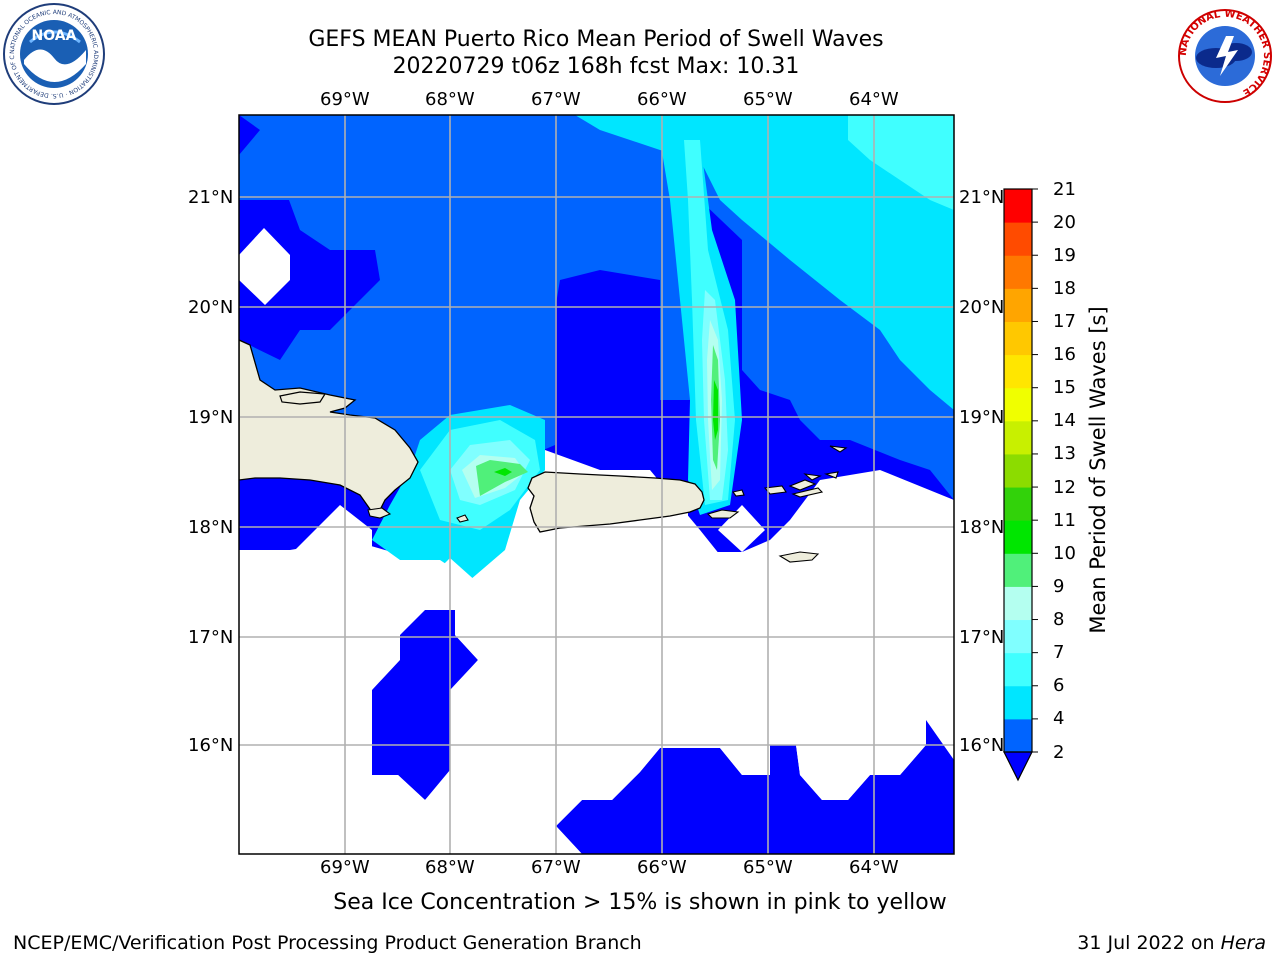 This screenshot has width=1280, height=960. Describe the element at coordinates (1064, 454) in the screenshot. I see `colorbar-tick-label: 13` at that location.